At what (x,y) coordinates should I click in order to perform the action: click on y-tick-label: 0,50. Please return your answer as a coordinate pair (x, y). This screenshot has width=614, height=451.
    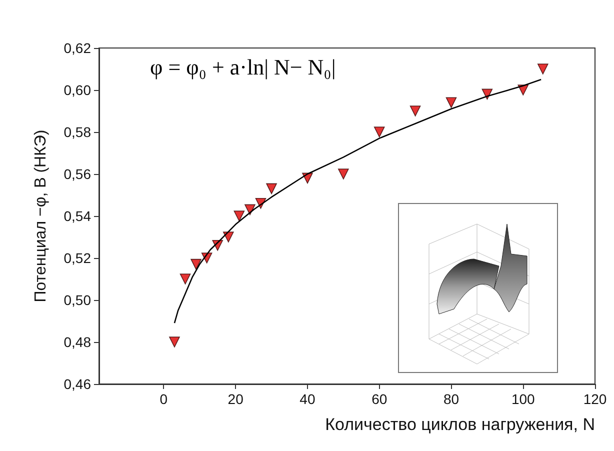
    Looking at the image, I should click on (78, 300).